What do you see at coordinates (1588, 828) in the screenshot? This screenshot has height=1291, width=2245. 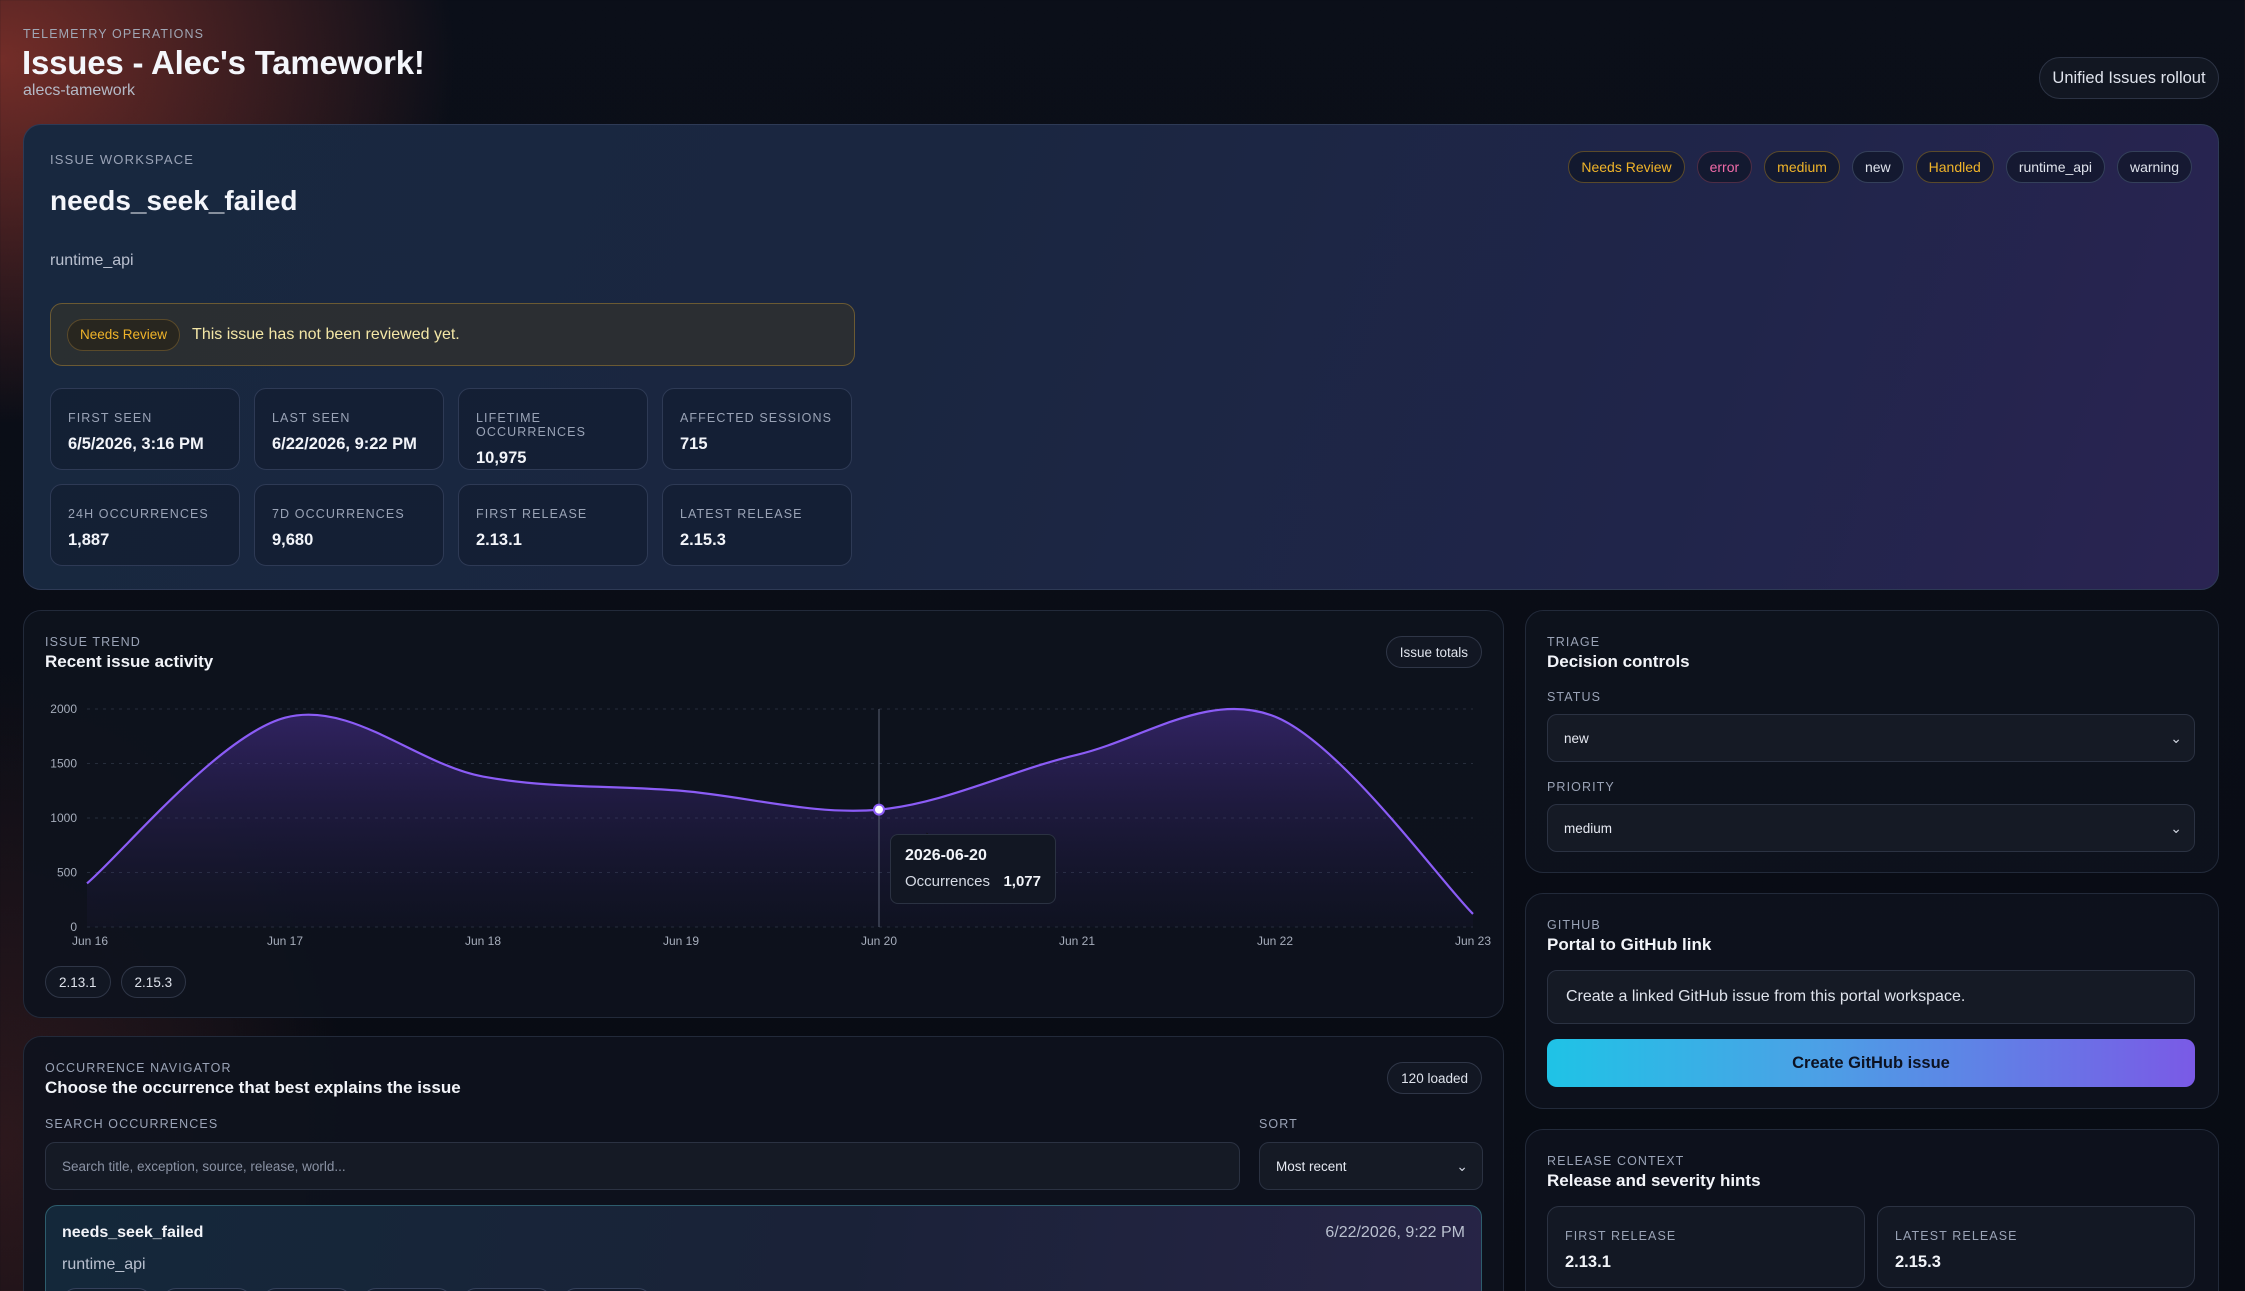 I see `priority-select-value: medium` at bounding box center [1588, 828].